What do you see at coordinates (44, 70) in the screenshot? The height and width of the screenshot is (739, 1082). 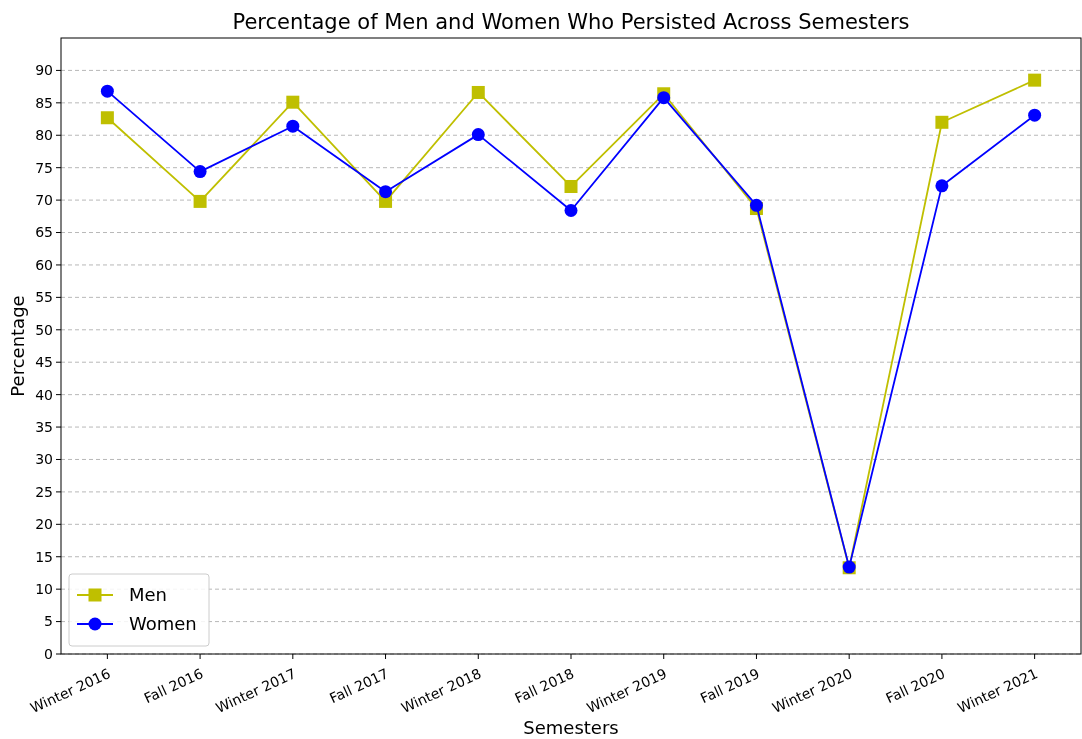 I see `y-tick-label: 90` at bounding box center [44, 70].